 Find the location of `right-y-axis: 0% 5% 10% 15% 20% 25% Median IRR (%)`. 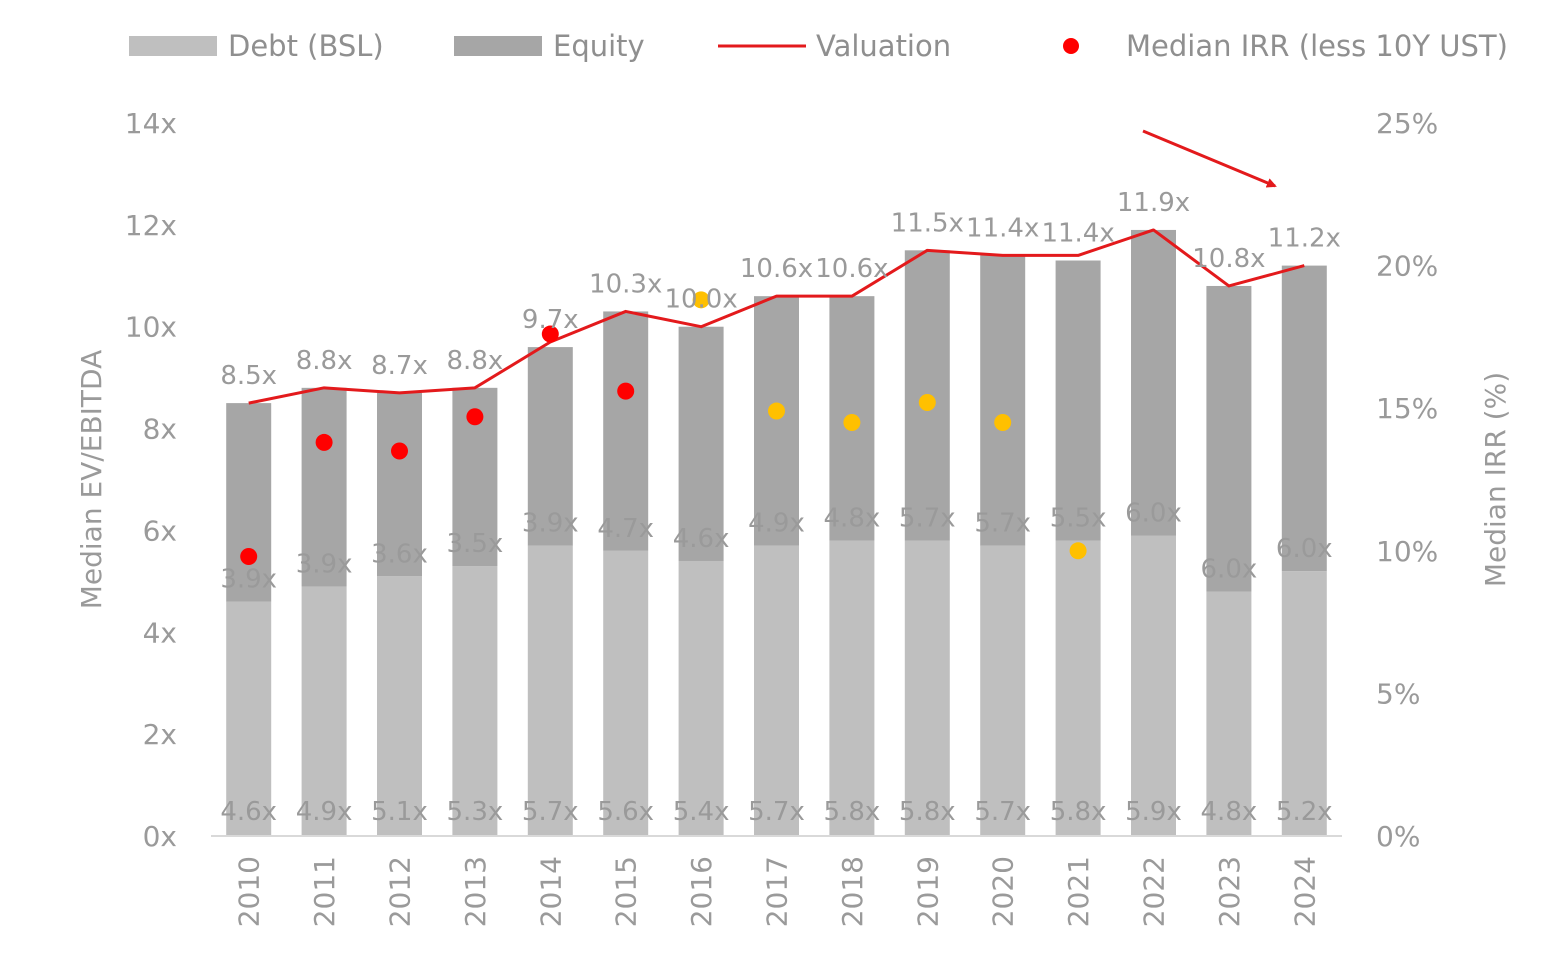

right-y-axis: 0% 5% 10% 15% 20% 25% Median IRR (%) is located at coordinates (1444, 480).